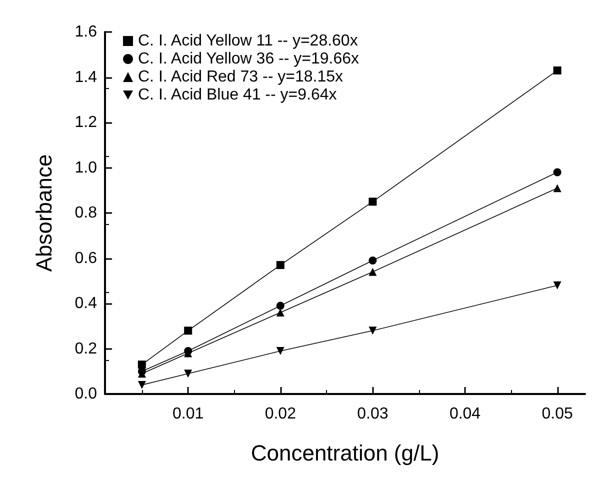 The width and height of the screenshot is (599, 481). Describe the element at coordinates (86, 77) in the screenshot. I see `y-tick-label: 1.4` at that location.